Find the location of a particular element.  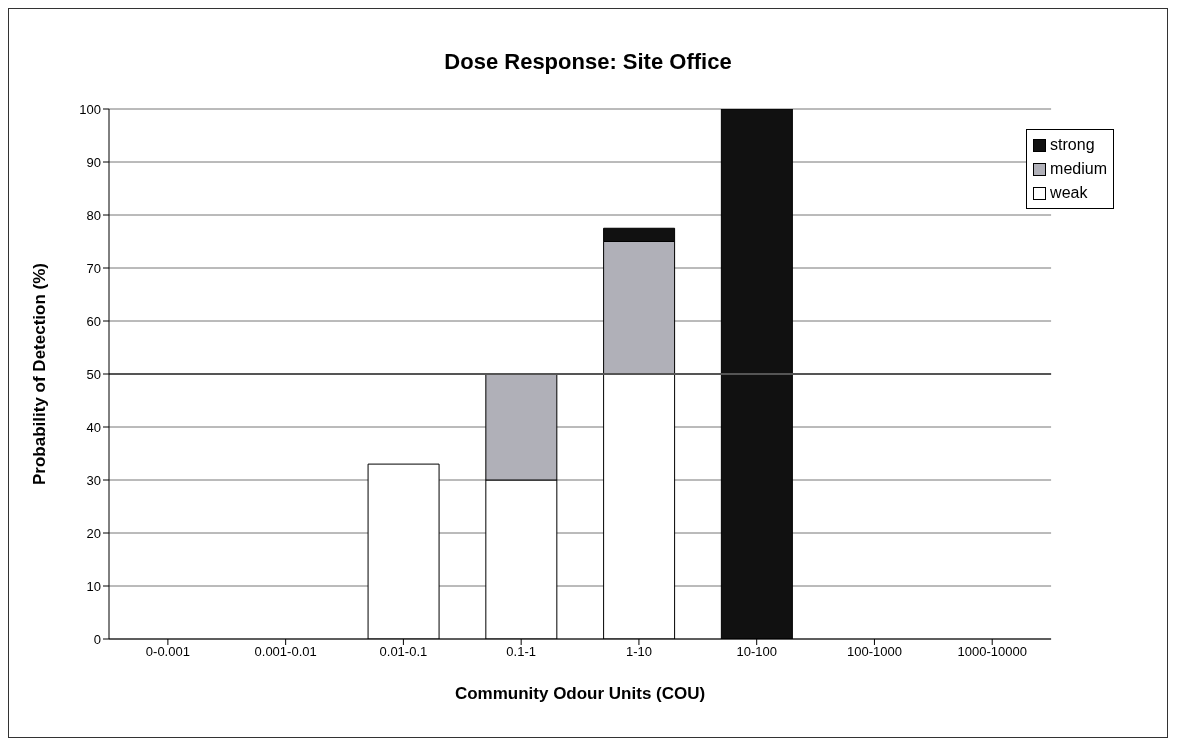

x-tick-label: 100-1000 is located at coordinates (874, 652).